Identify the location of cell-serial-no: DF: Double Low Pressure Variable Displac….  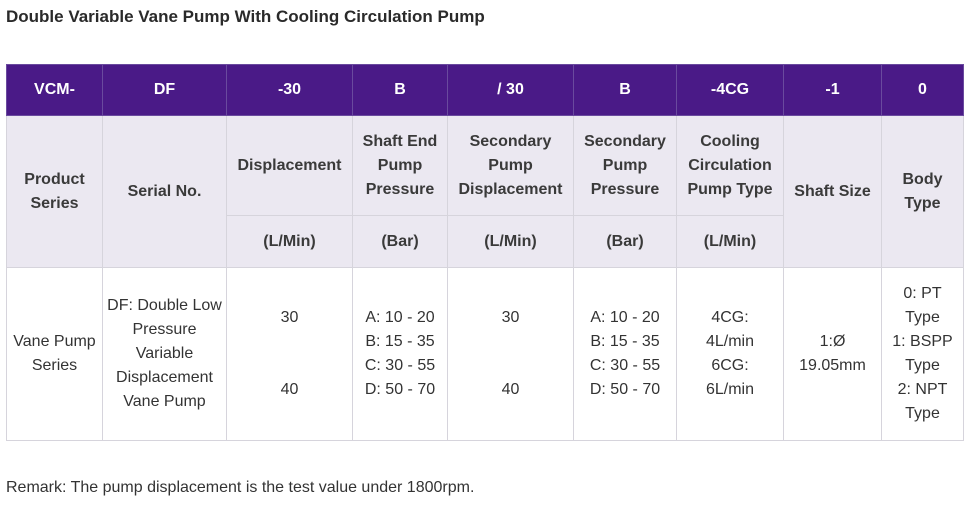
(164, 354).